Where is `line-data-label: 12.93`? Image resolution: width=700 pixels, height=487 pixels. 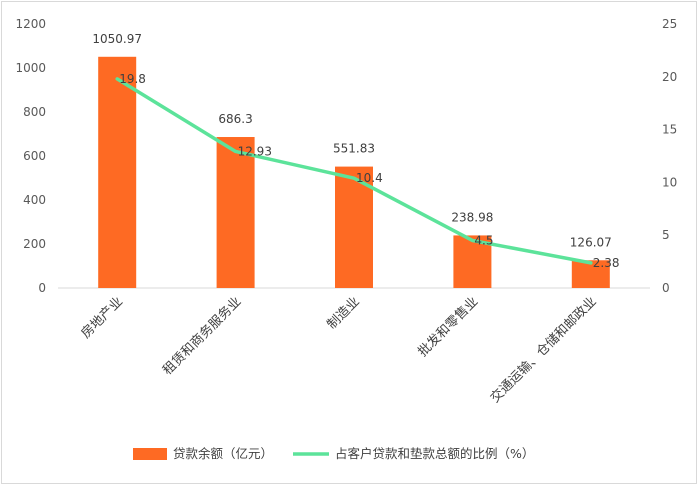 line-data-label: 12.93 is located at coordinates (255, 151).